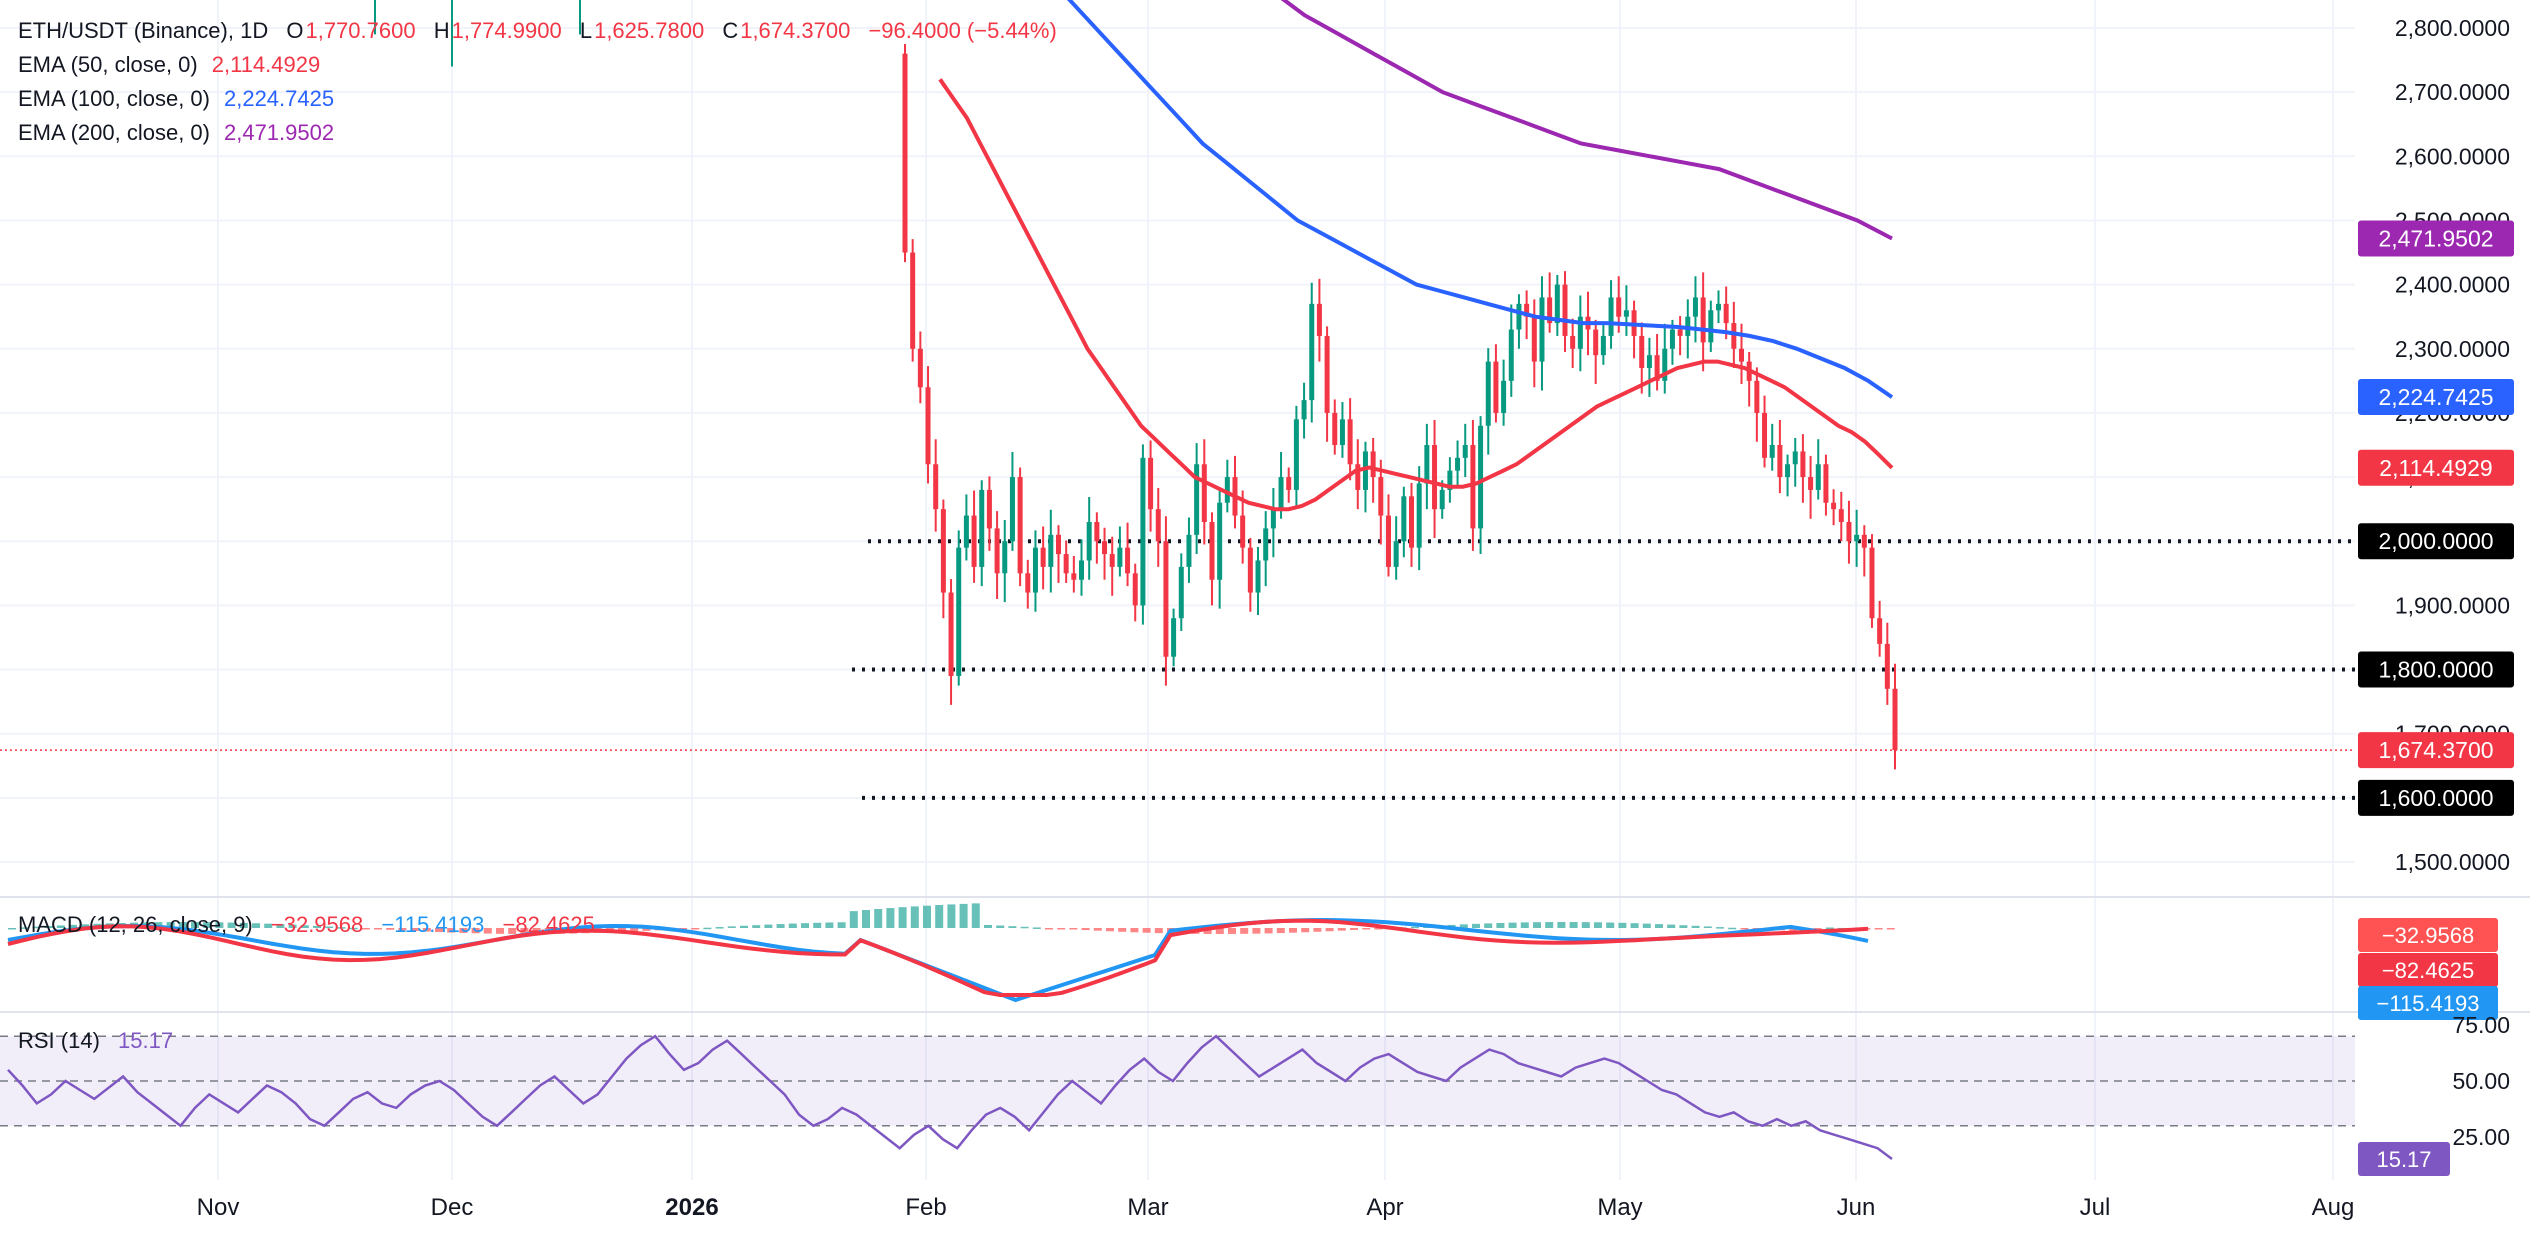  Describe the element at coordinates (2452, 285) in the screenshot. I see `price-tick-label: 2,400.0000` at that location.